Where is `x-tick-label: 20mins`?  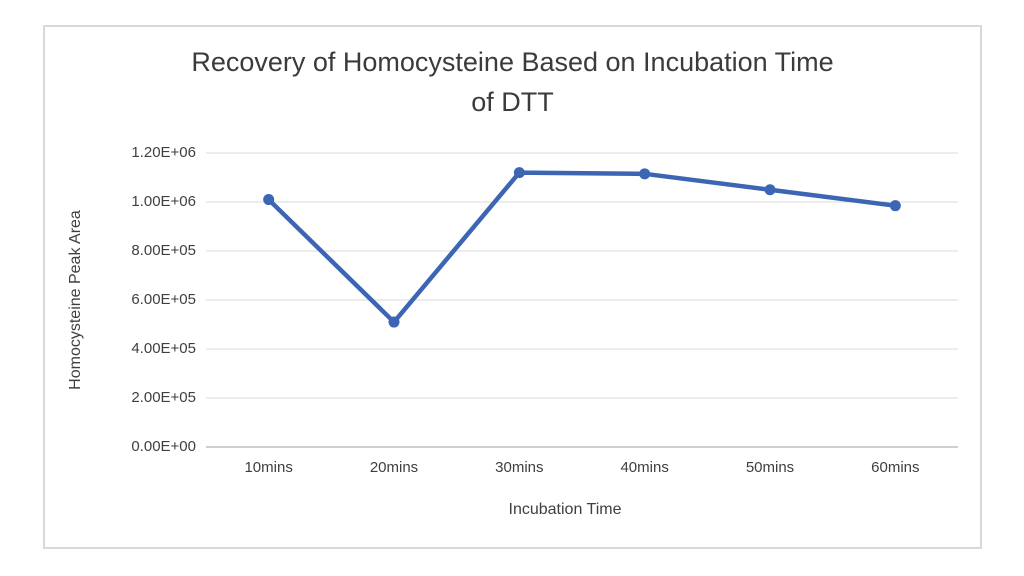 x-tick-label: 20mins is located at coordinates (394, 467).